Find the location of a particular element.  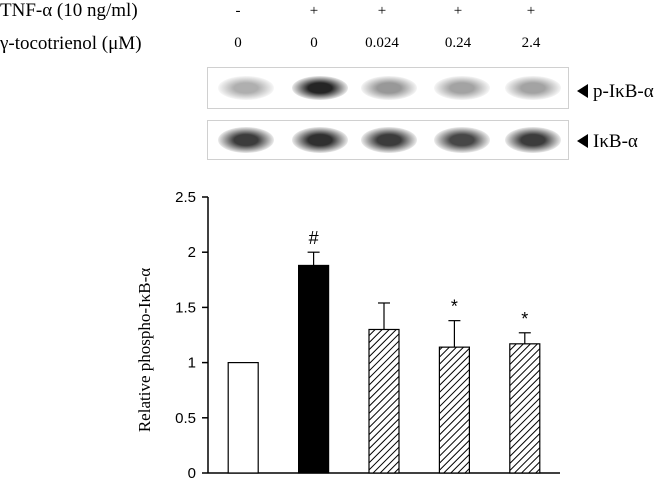

tnf-value-lane-2: + is located at coordinates (314, 11).